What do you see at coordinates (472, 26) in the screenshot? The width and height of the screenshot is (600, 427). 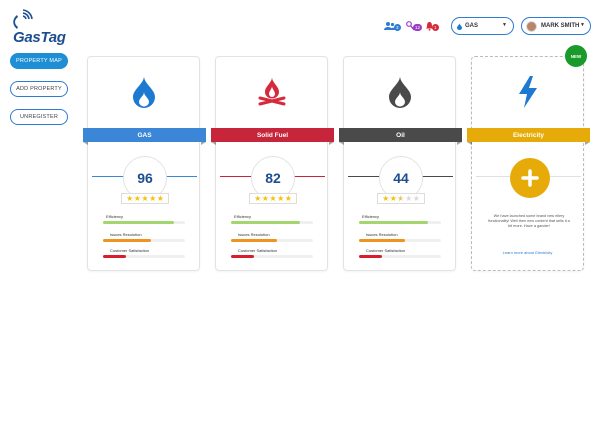 I see `fuel-type-value: GAS` at bounding box center [472, 26].